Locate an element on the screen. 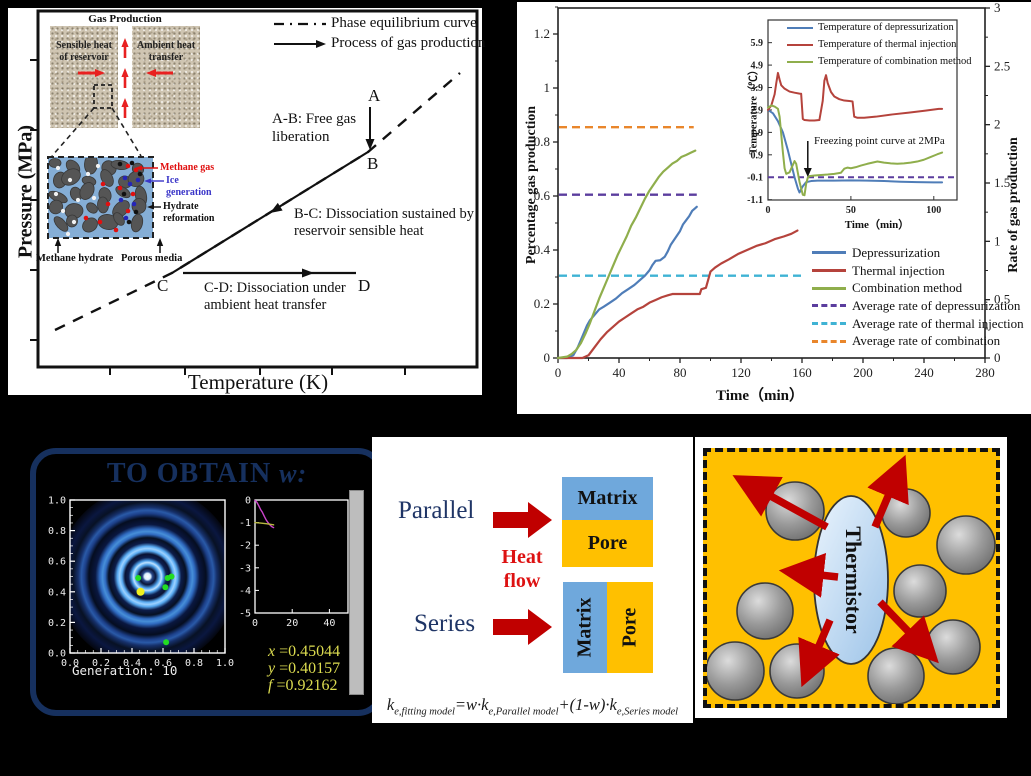  tick-label: 1.9 is located at coordinates (757, 133).